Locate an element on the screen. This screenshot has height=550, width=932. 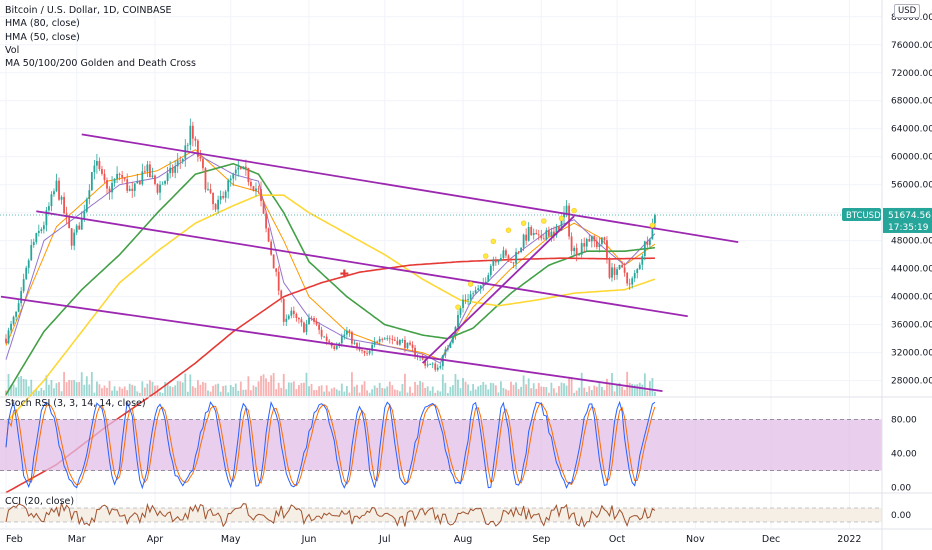
price-tag-countdown: 17:35:19 is located at coordinates (908, 228).